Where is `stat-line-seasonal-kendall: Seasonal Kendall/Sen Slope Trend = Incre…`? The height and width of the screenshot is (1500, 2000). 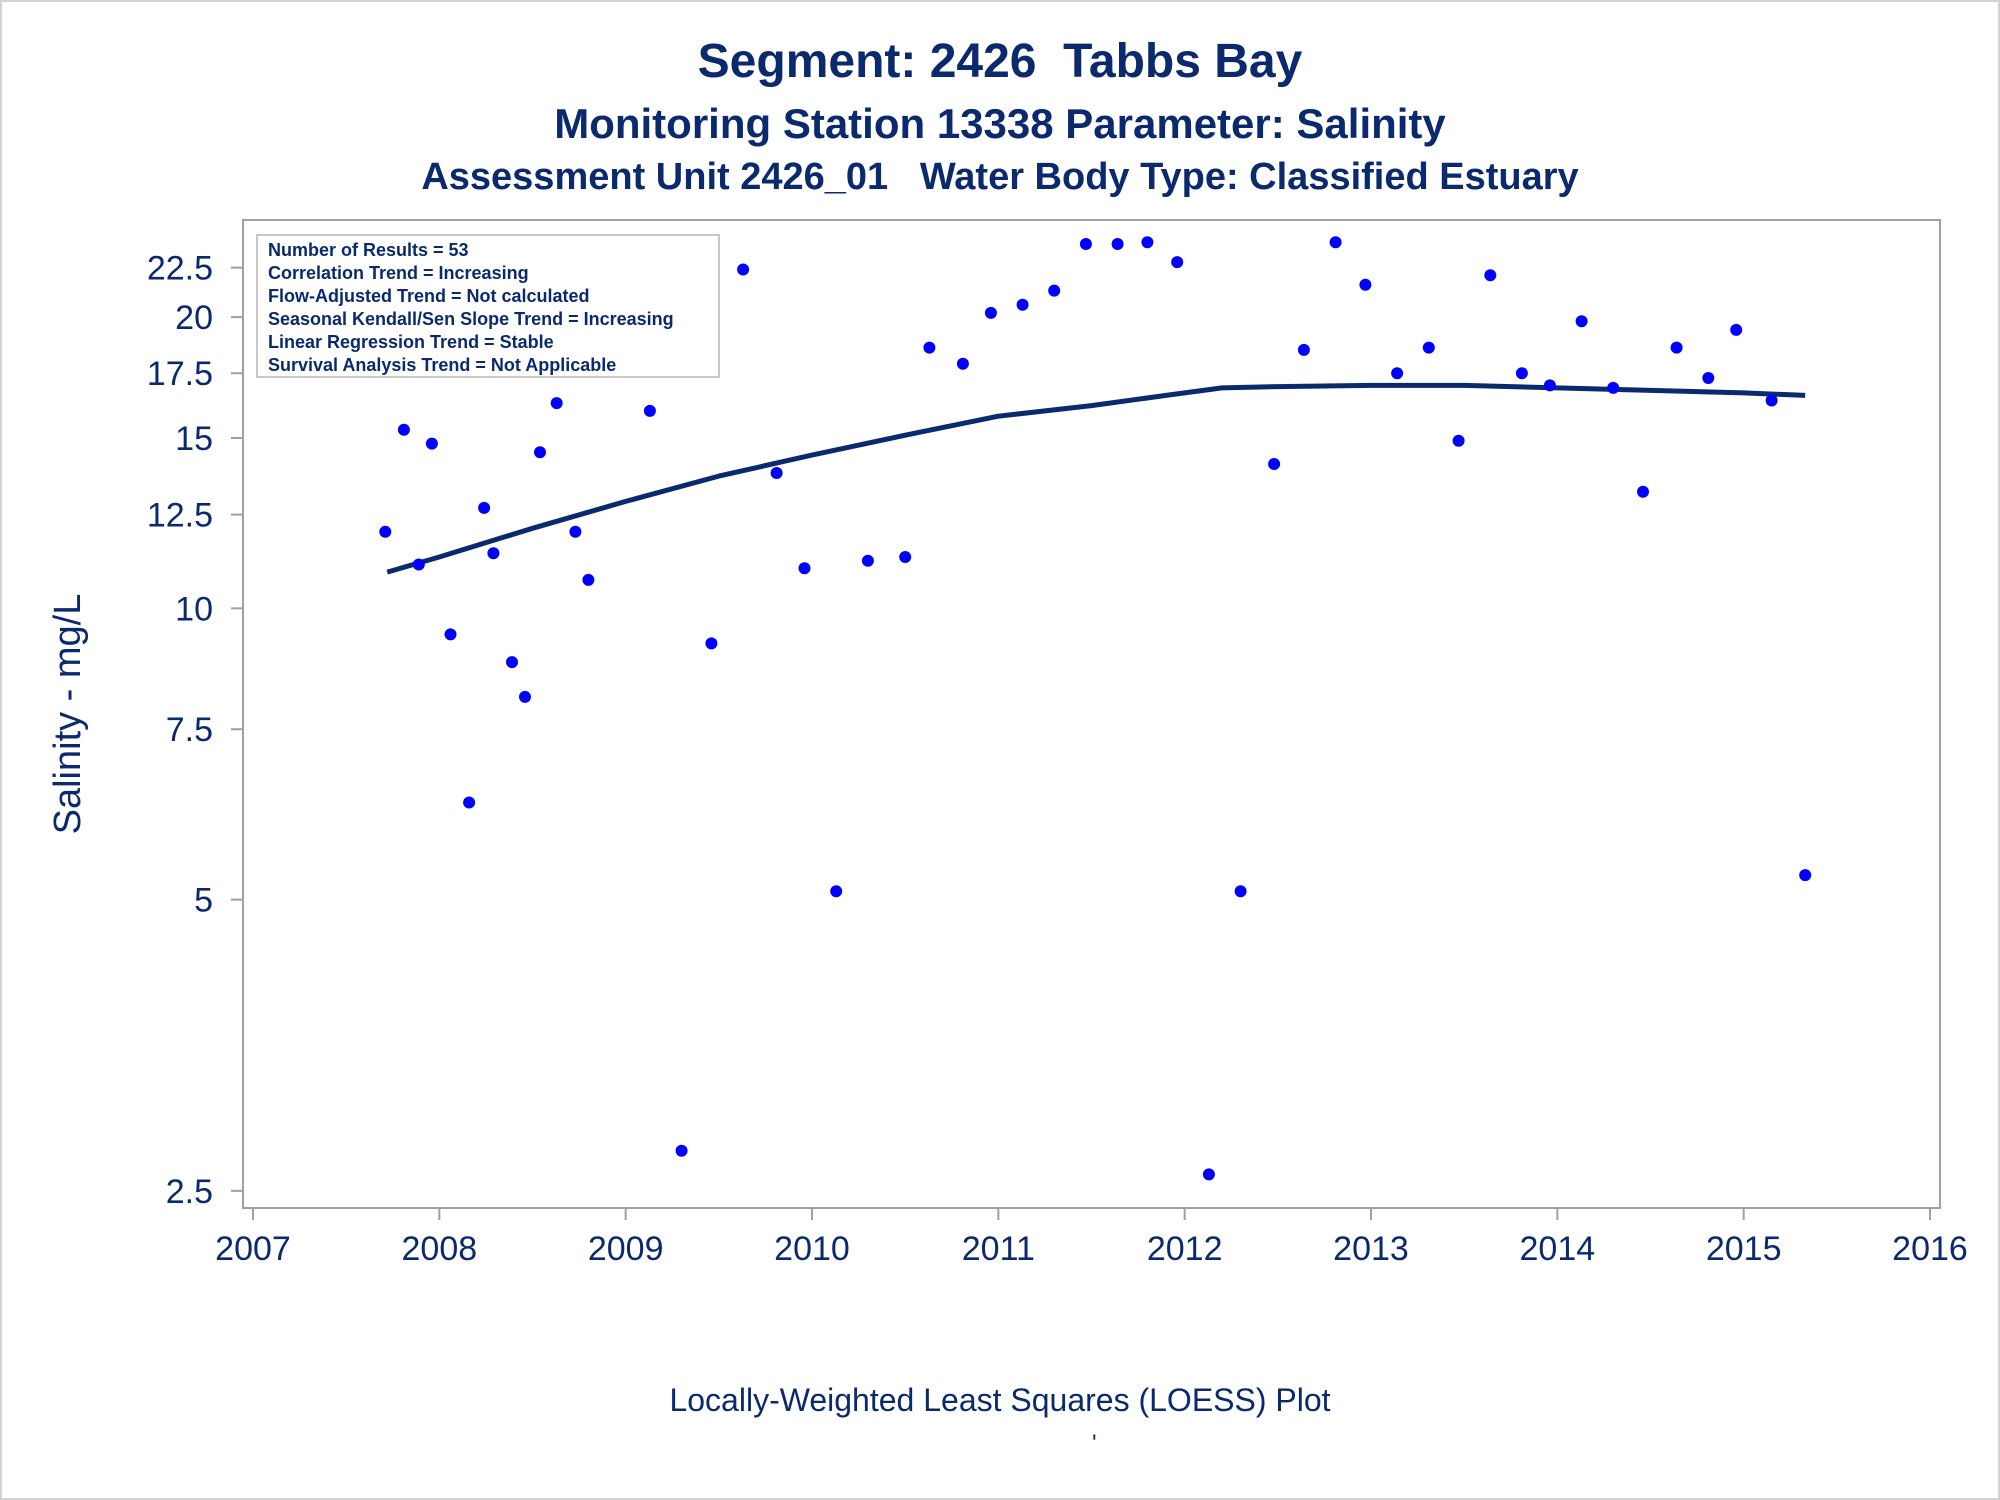 stat-line-seasonal-kendall: Seasonal Kendall/Sen Slope Trend = Incre… is located at coordinates (471, 319).